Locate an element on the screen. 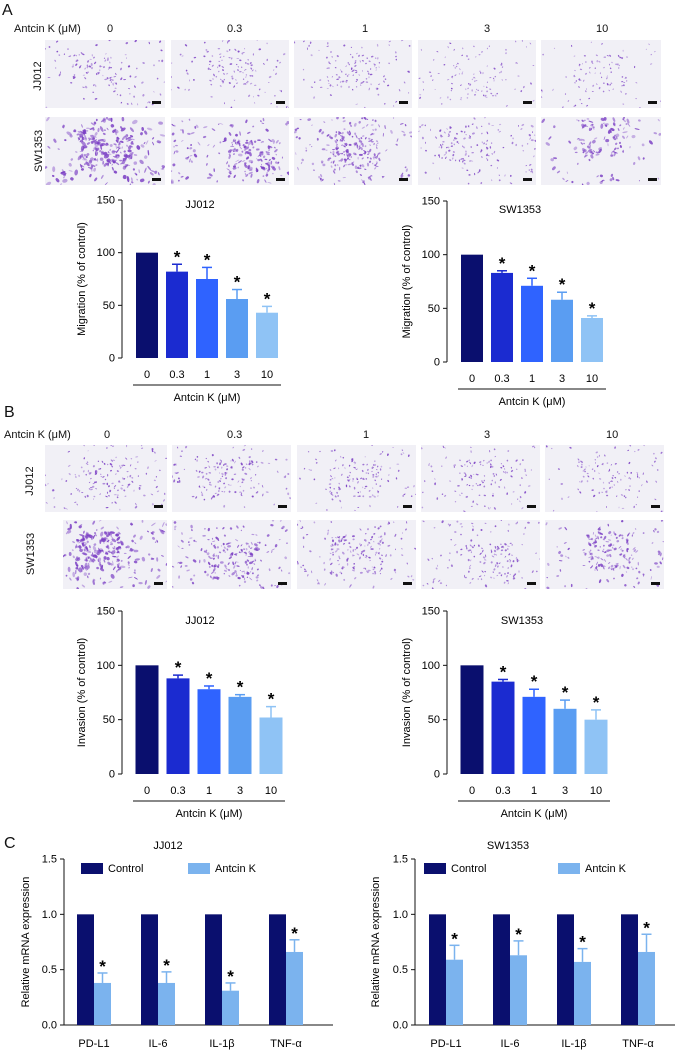  x-tick-label: 0.3 is located at coordinates (177, 791).